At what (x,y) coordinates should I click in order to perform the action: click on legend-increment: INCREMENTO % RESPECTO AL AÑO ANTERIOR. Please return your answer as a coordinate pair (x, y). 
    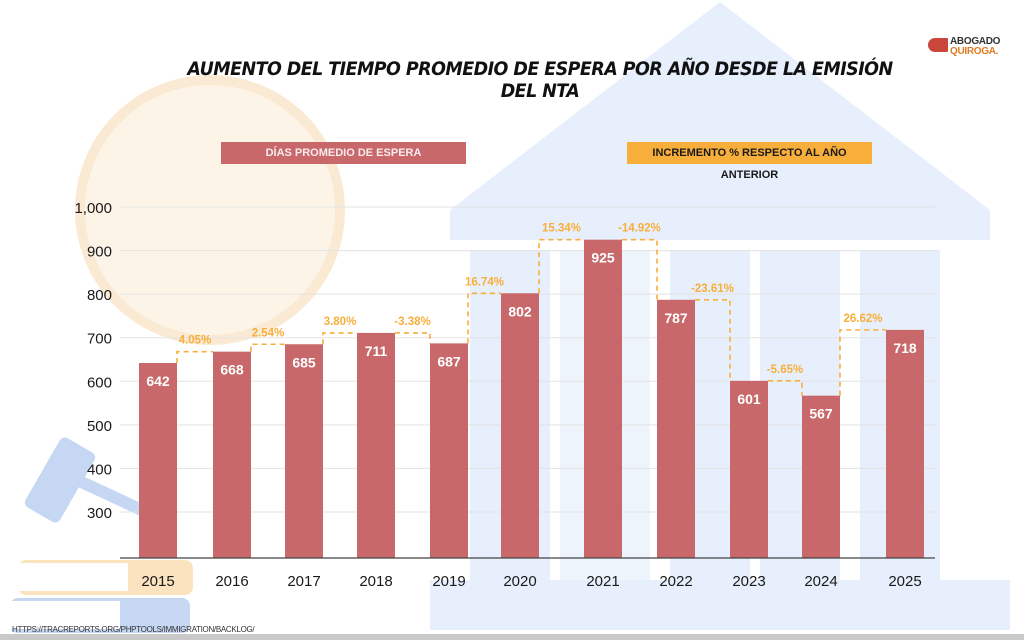
    Looking at the image, I should click on (749, 161).